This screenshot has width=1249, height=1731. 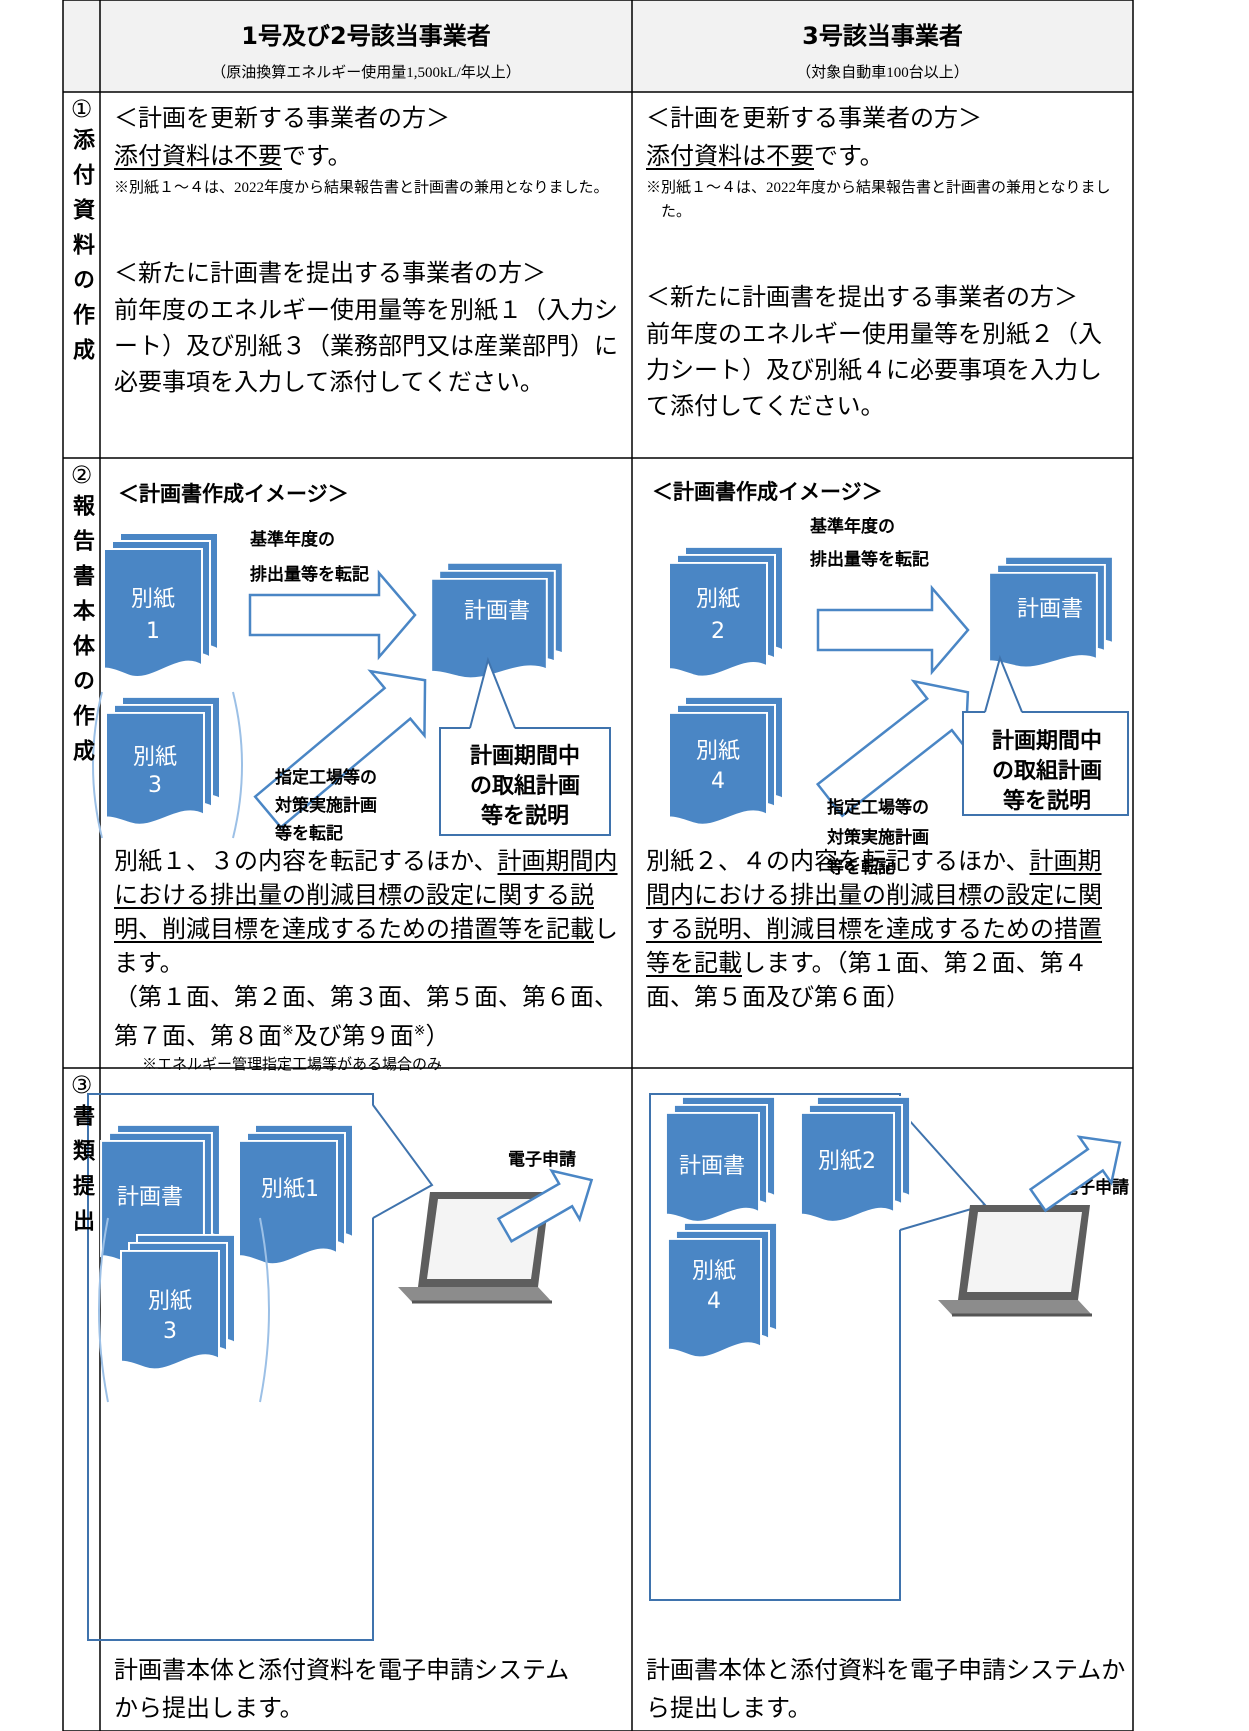 I want to click on text: 別紙２、４の内容を転記するほか、, so click(x=838, y=862).